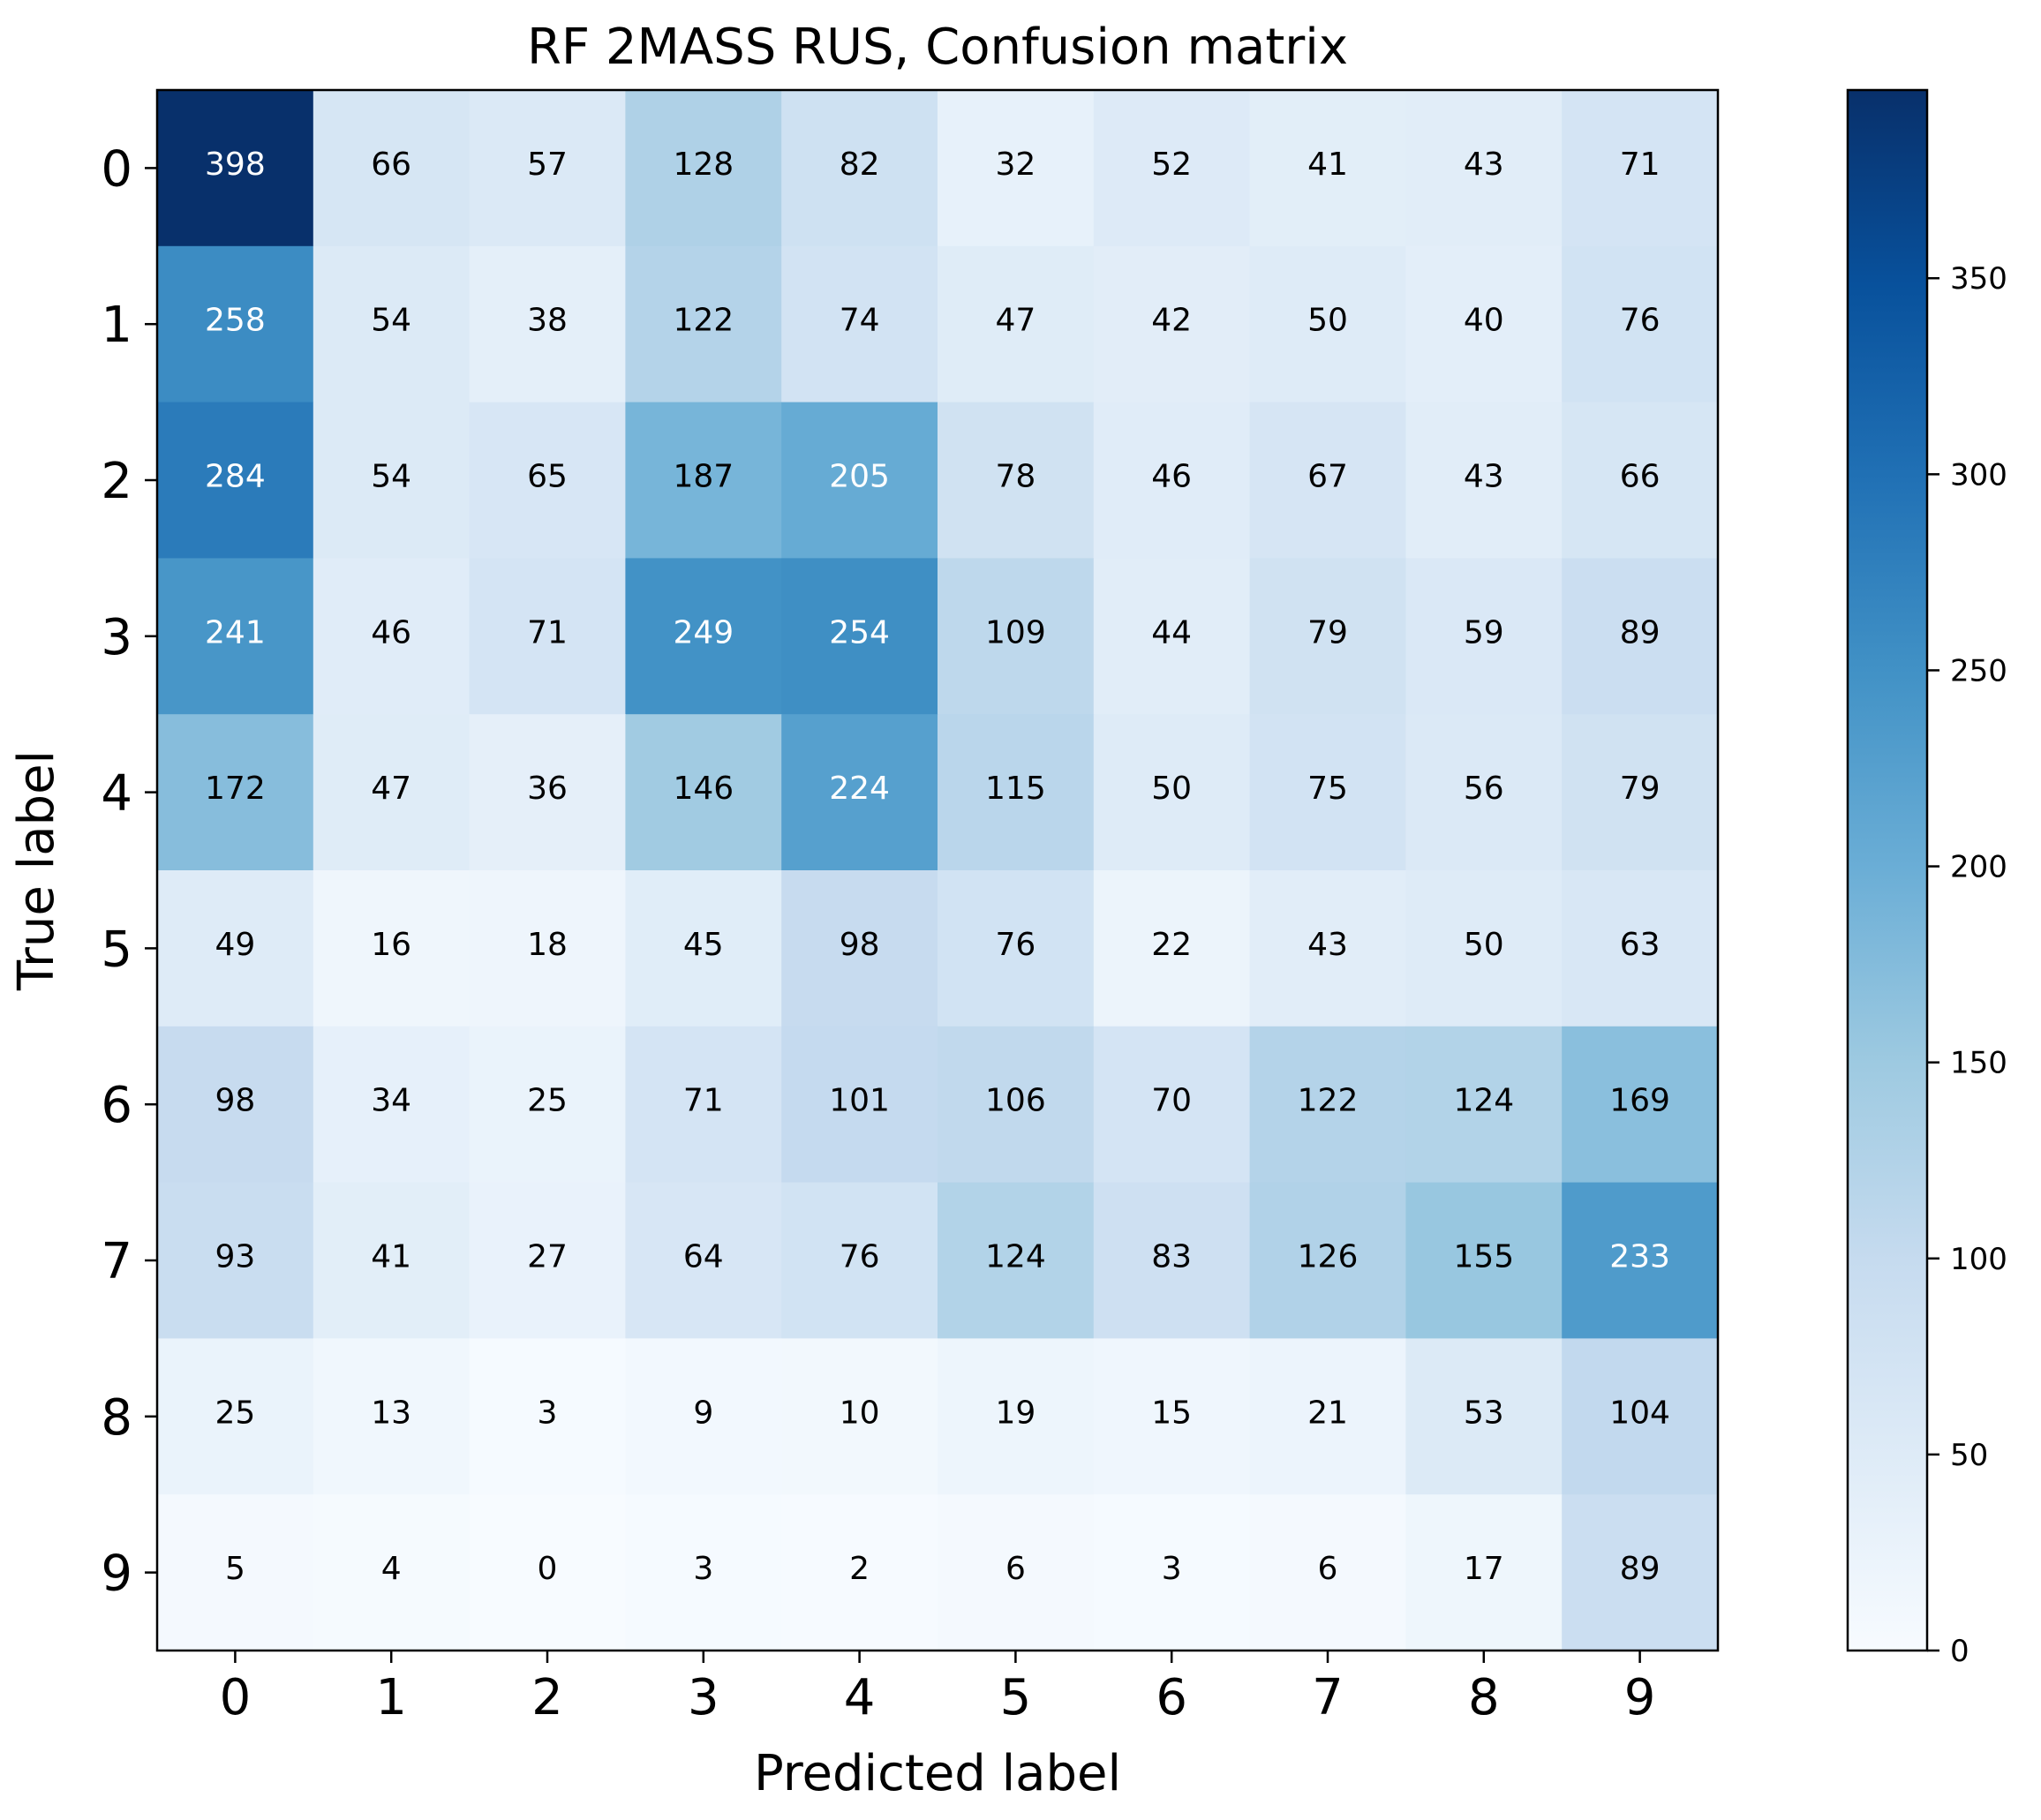 The image size is (2041, 1820). Describe the element at coordinates (548, 1413) in the screenshot. I see `cell-value-r8-c2: 3` at that location.